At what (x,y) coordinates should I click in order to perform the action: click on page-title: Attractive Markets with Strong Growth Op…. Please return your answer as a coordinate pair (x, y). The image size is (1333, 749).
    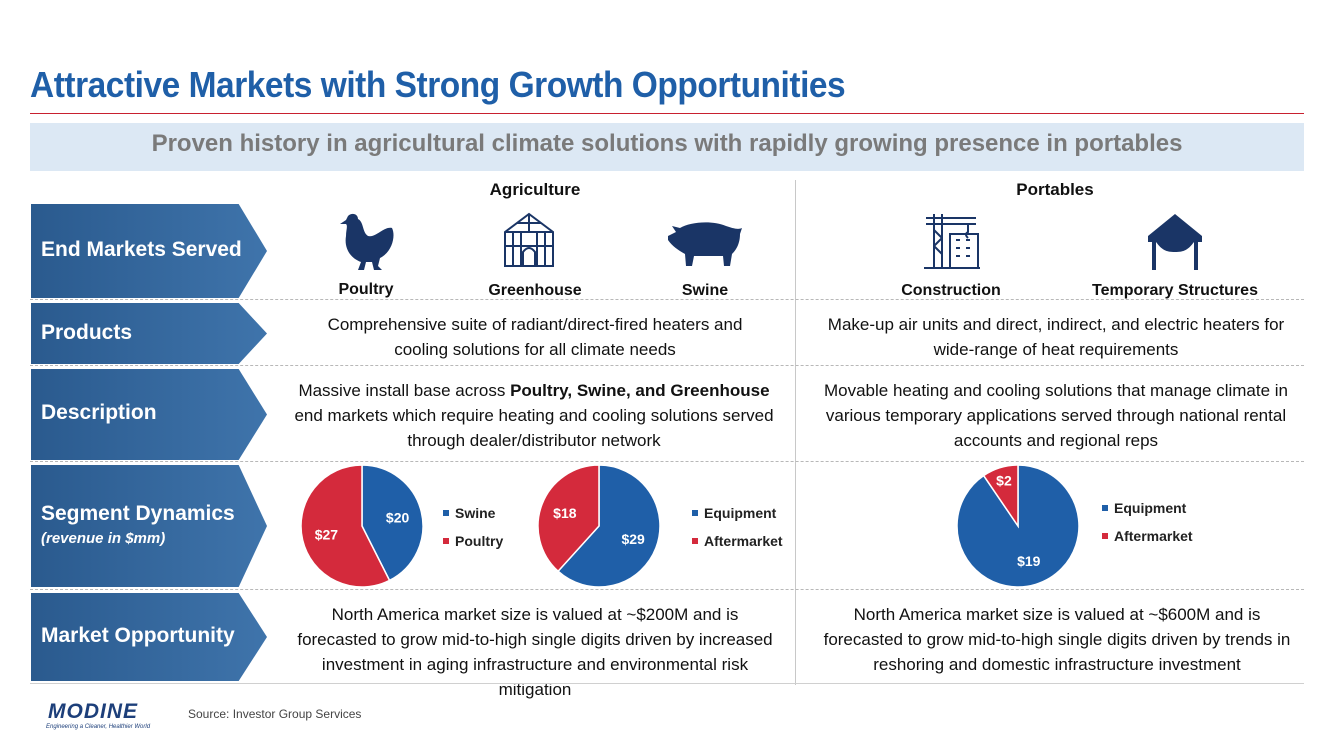
    Looking at the image, I should click on (438, 84).